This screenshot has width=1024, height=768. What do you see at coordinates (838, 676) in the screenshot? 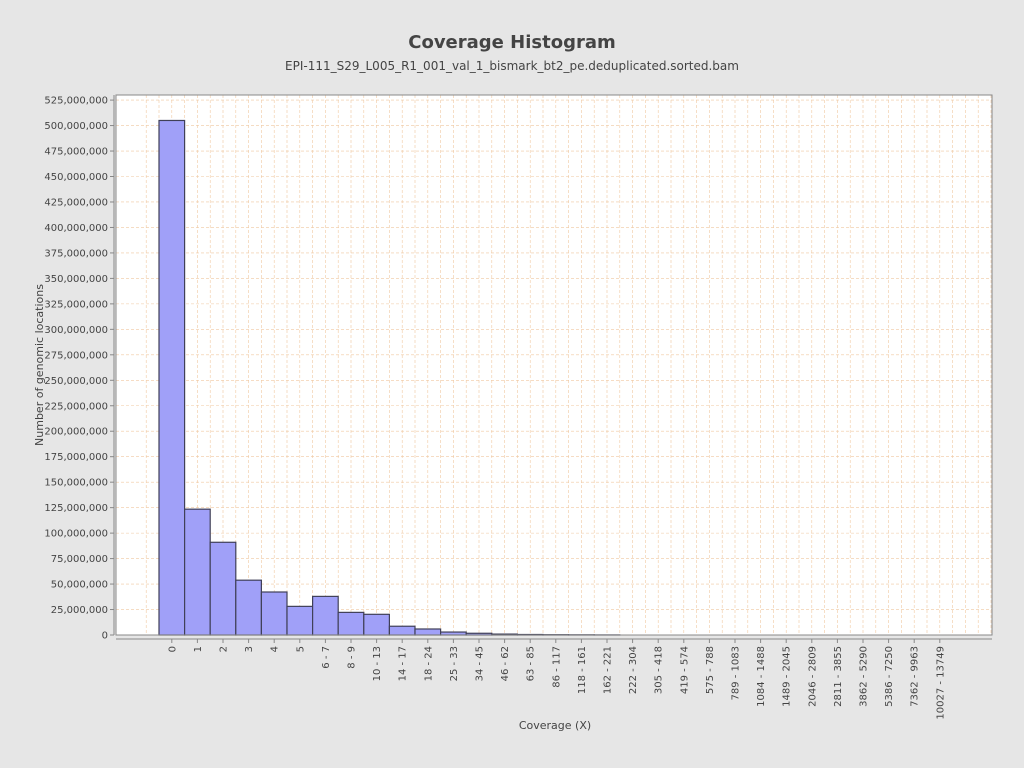
I see `x-tick-label: 2811 - 3855` at bounding box center [838, 676].